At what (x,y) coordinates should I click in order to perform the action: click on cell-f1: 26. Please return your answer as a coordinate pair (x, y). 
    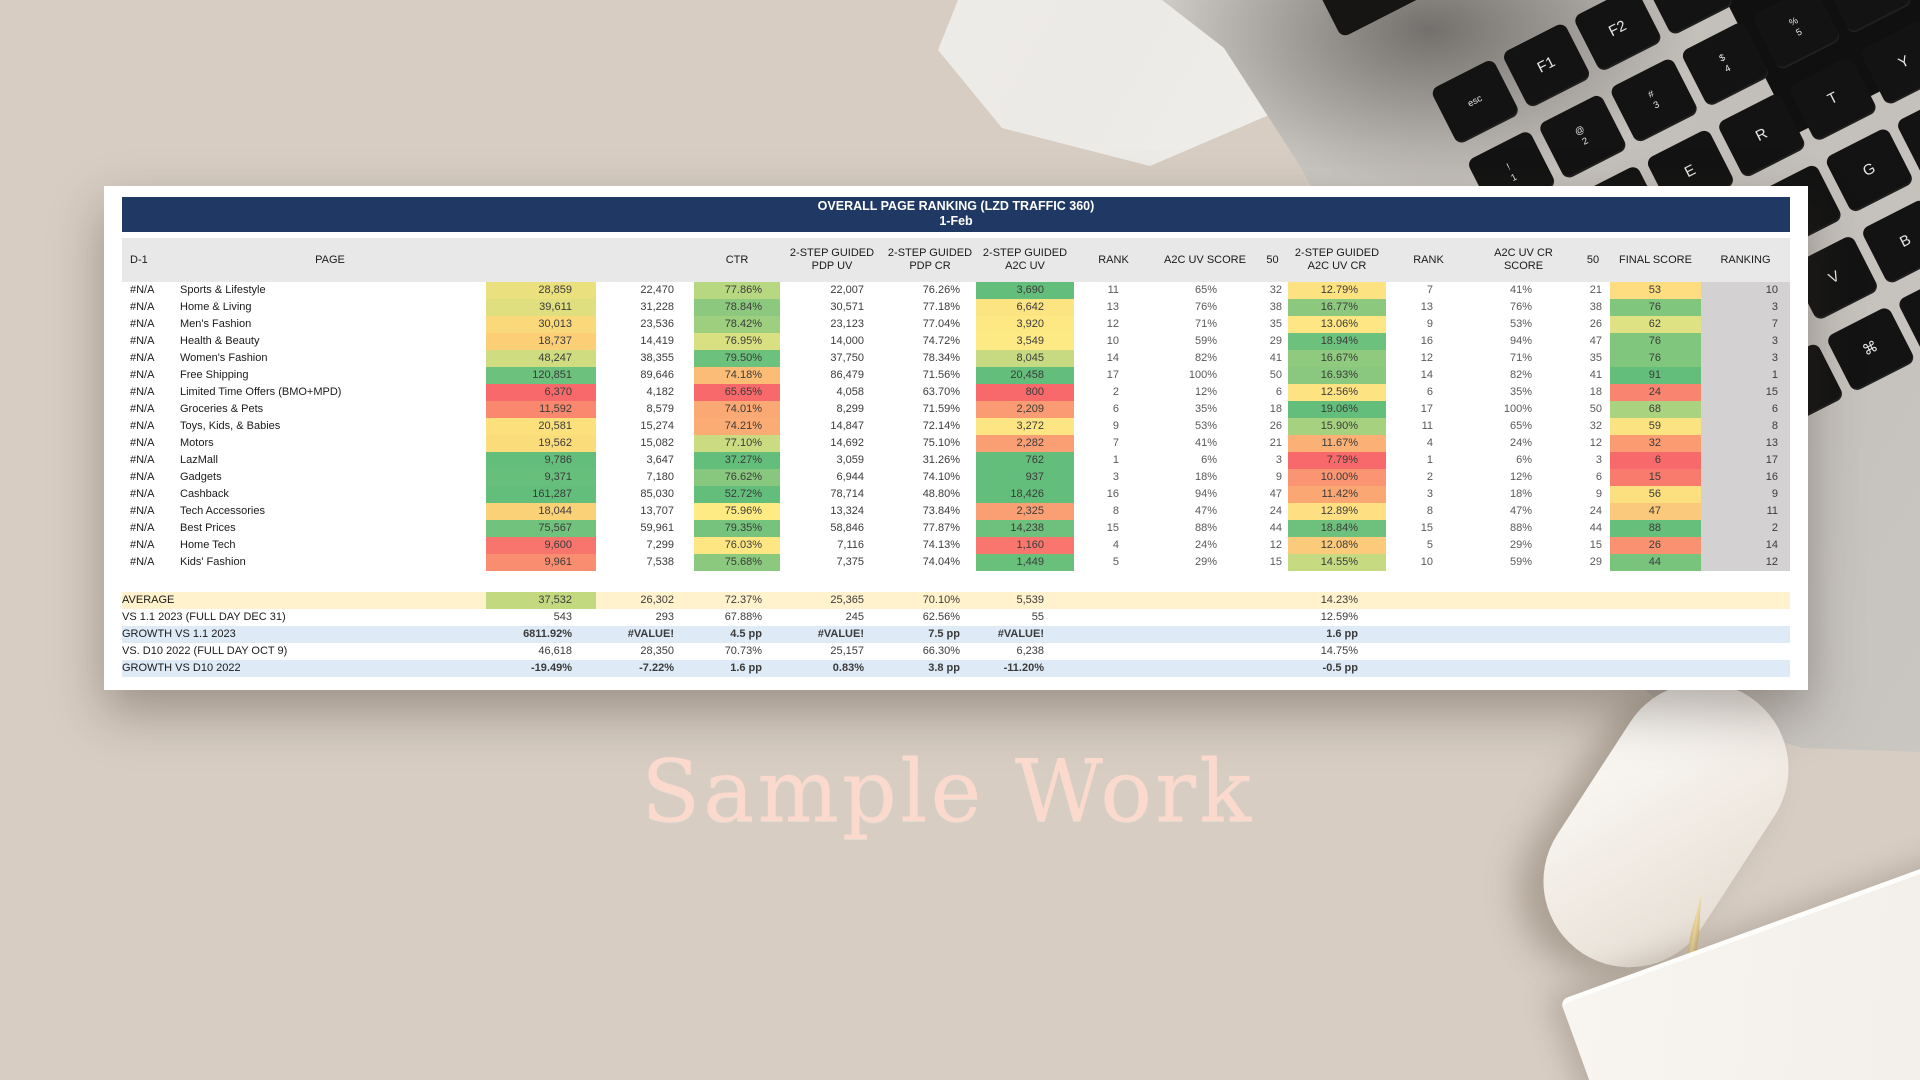
    Looking at the image, I should click on (1275, 426).